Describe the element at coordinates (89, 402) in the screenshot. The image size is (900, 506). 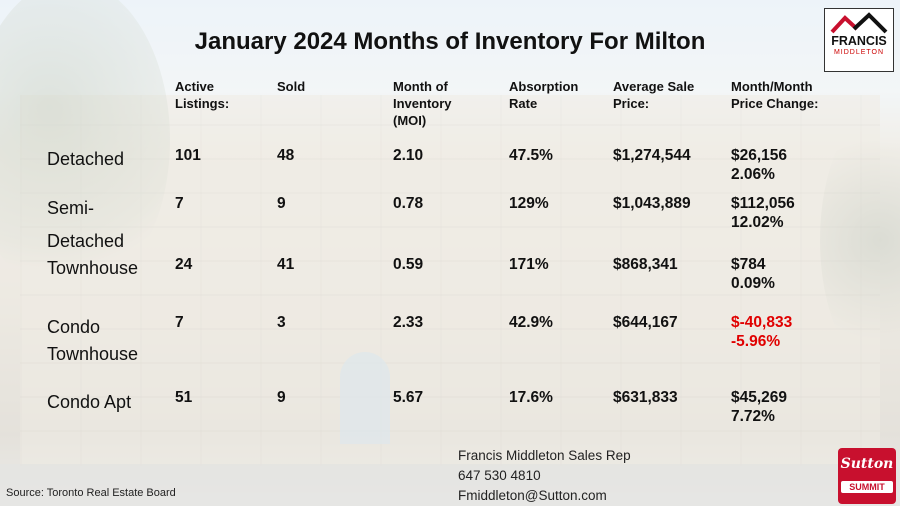
I see `row-label-condo-apt: Condo Apt` at that location.